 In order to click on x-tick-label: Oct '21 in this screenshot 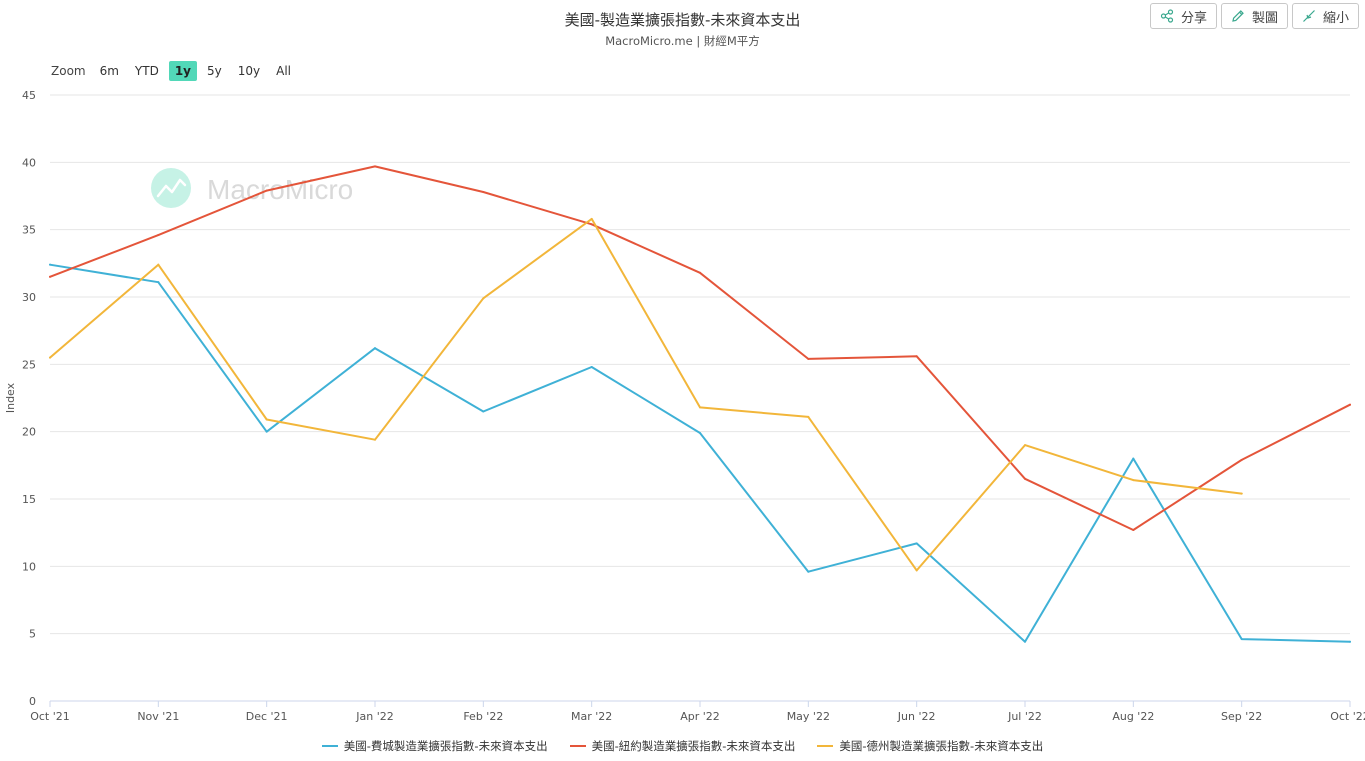, I will do `click(50, 716)`.